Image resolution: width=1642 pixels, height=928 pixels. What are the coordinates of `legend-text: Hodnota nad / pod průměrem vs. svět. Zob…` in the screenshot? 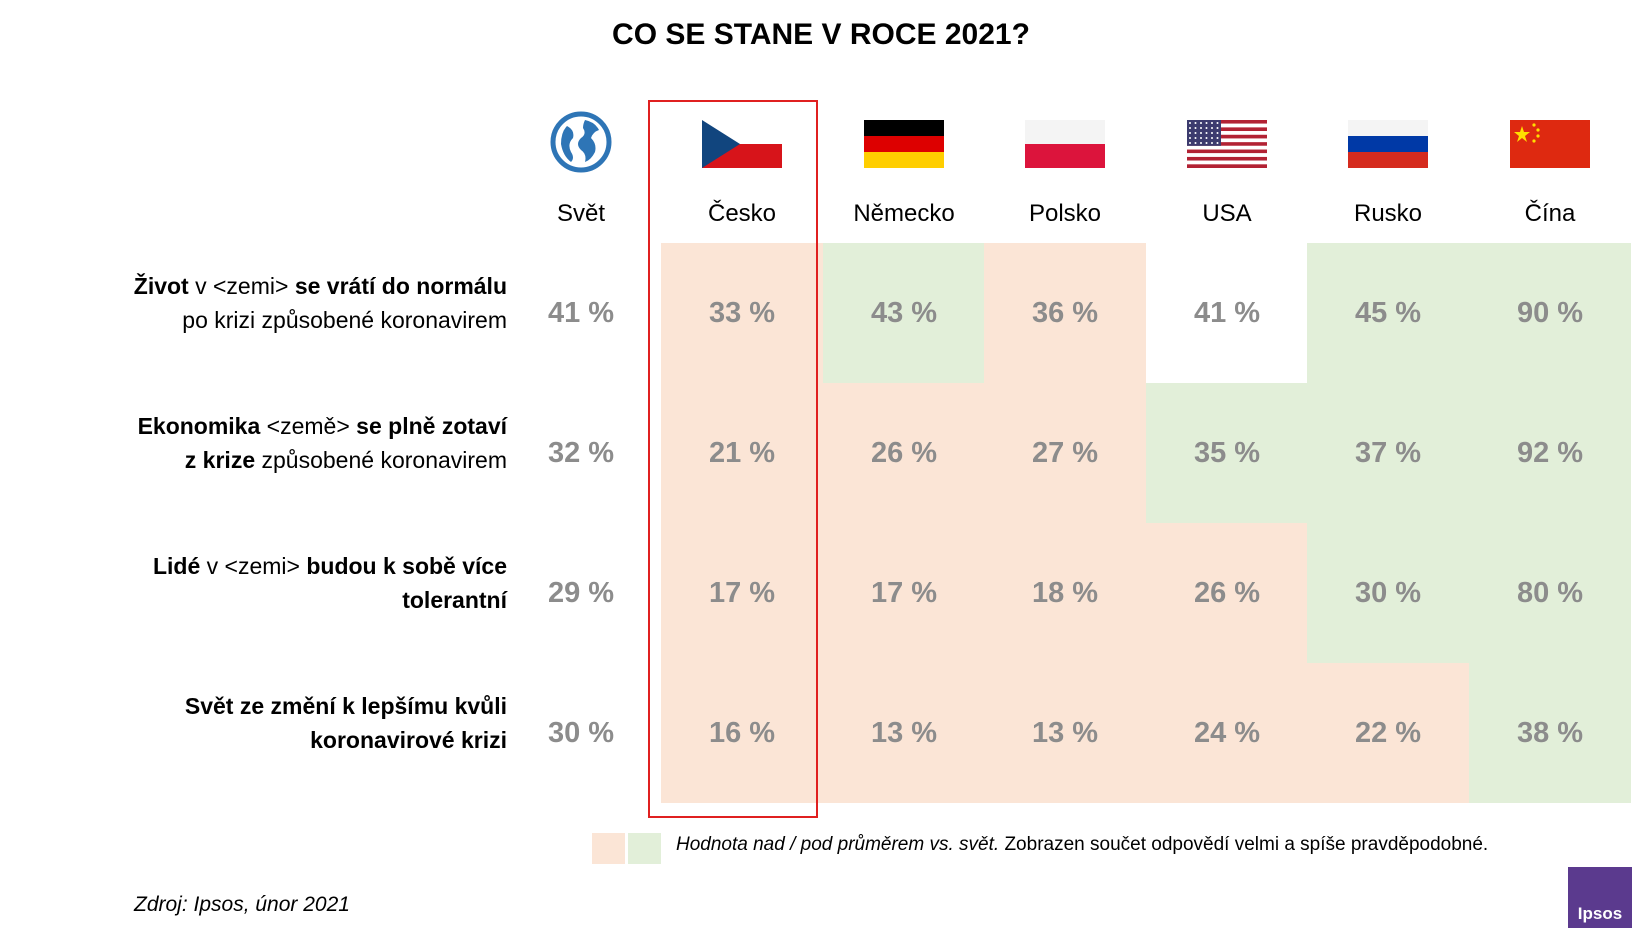 It's located at (1082, 845).